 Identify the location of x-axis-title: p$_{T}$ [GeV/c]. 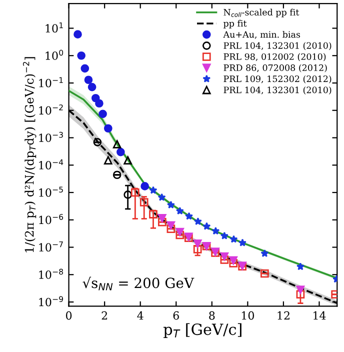
(203, 330).